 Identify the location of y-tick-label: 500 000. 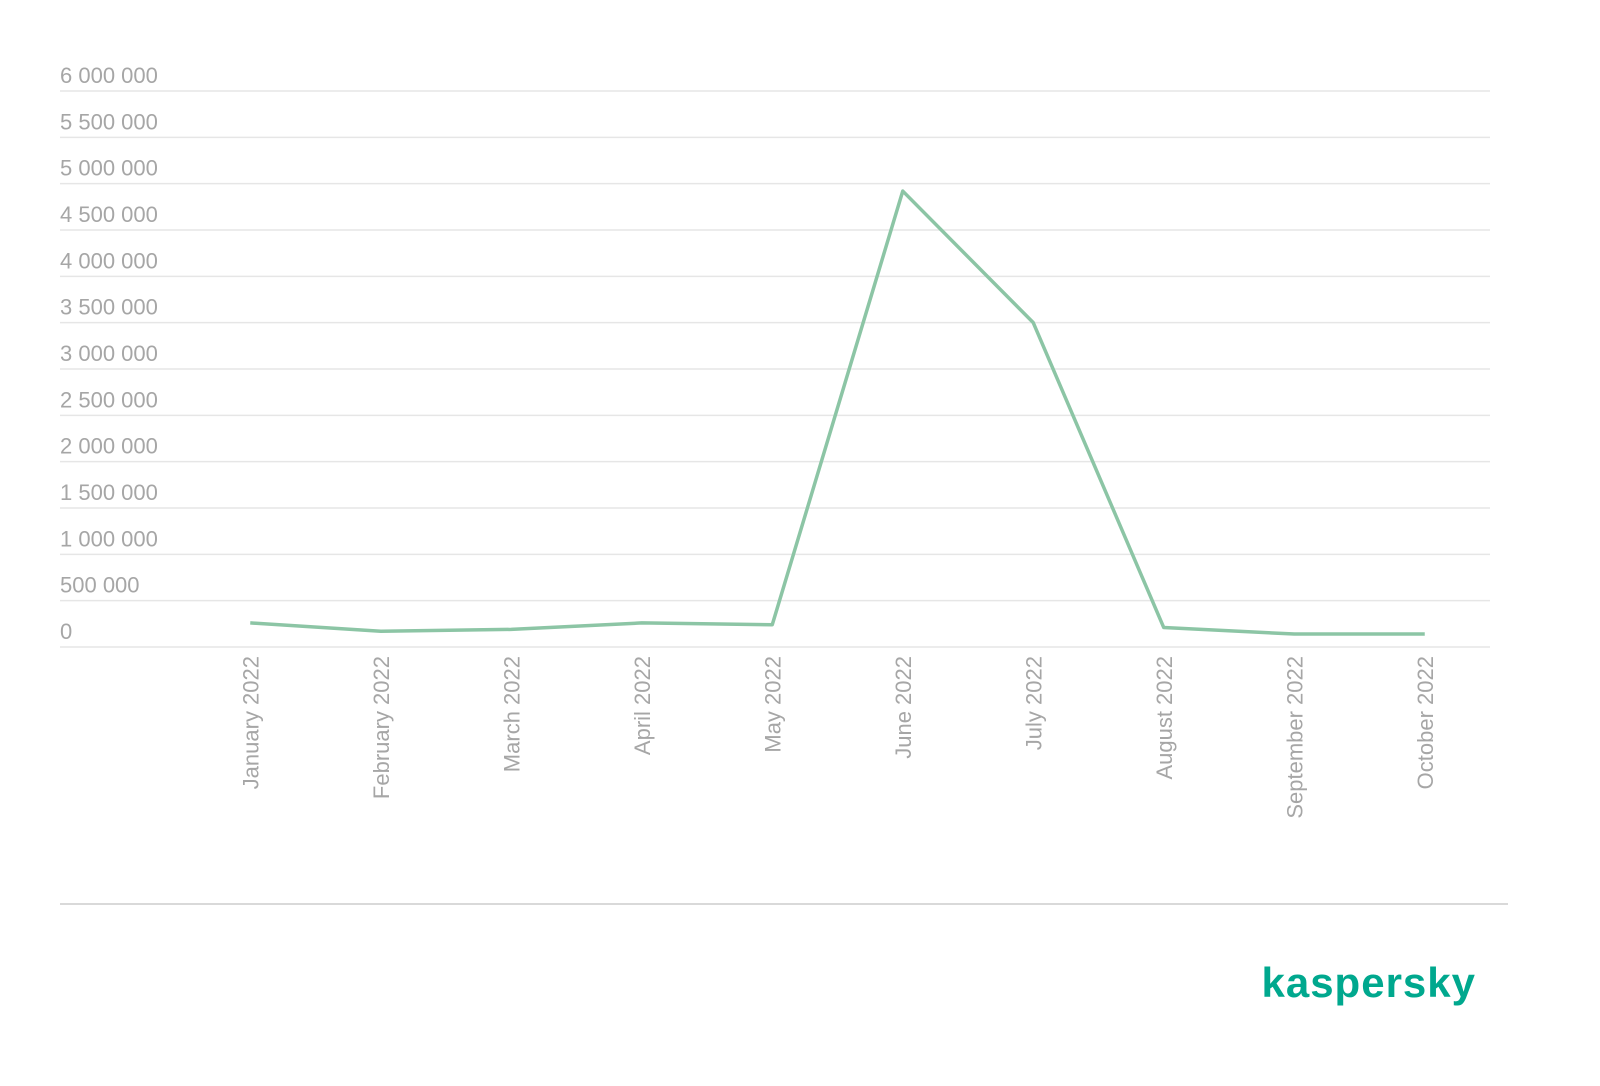
(100, 585).